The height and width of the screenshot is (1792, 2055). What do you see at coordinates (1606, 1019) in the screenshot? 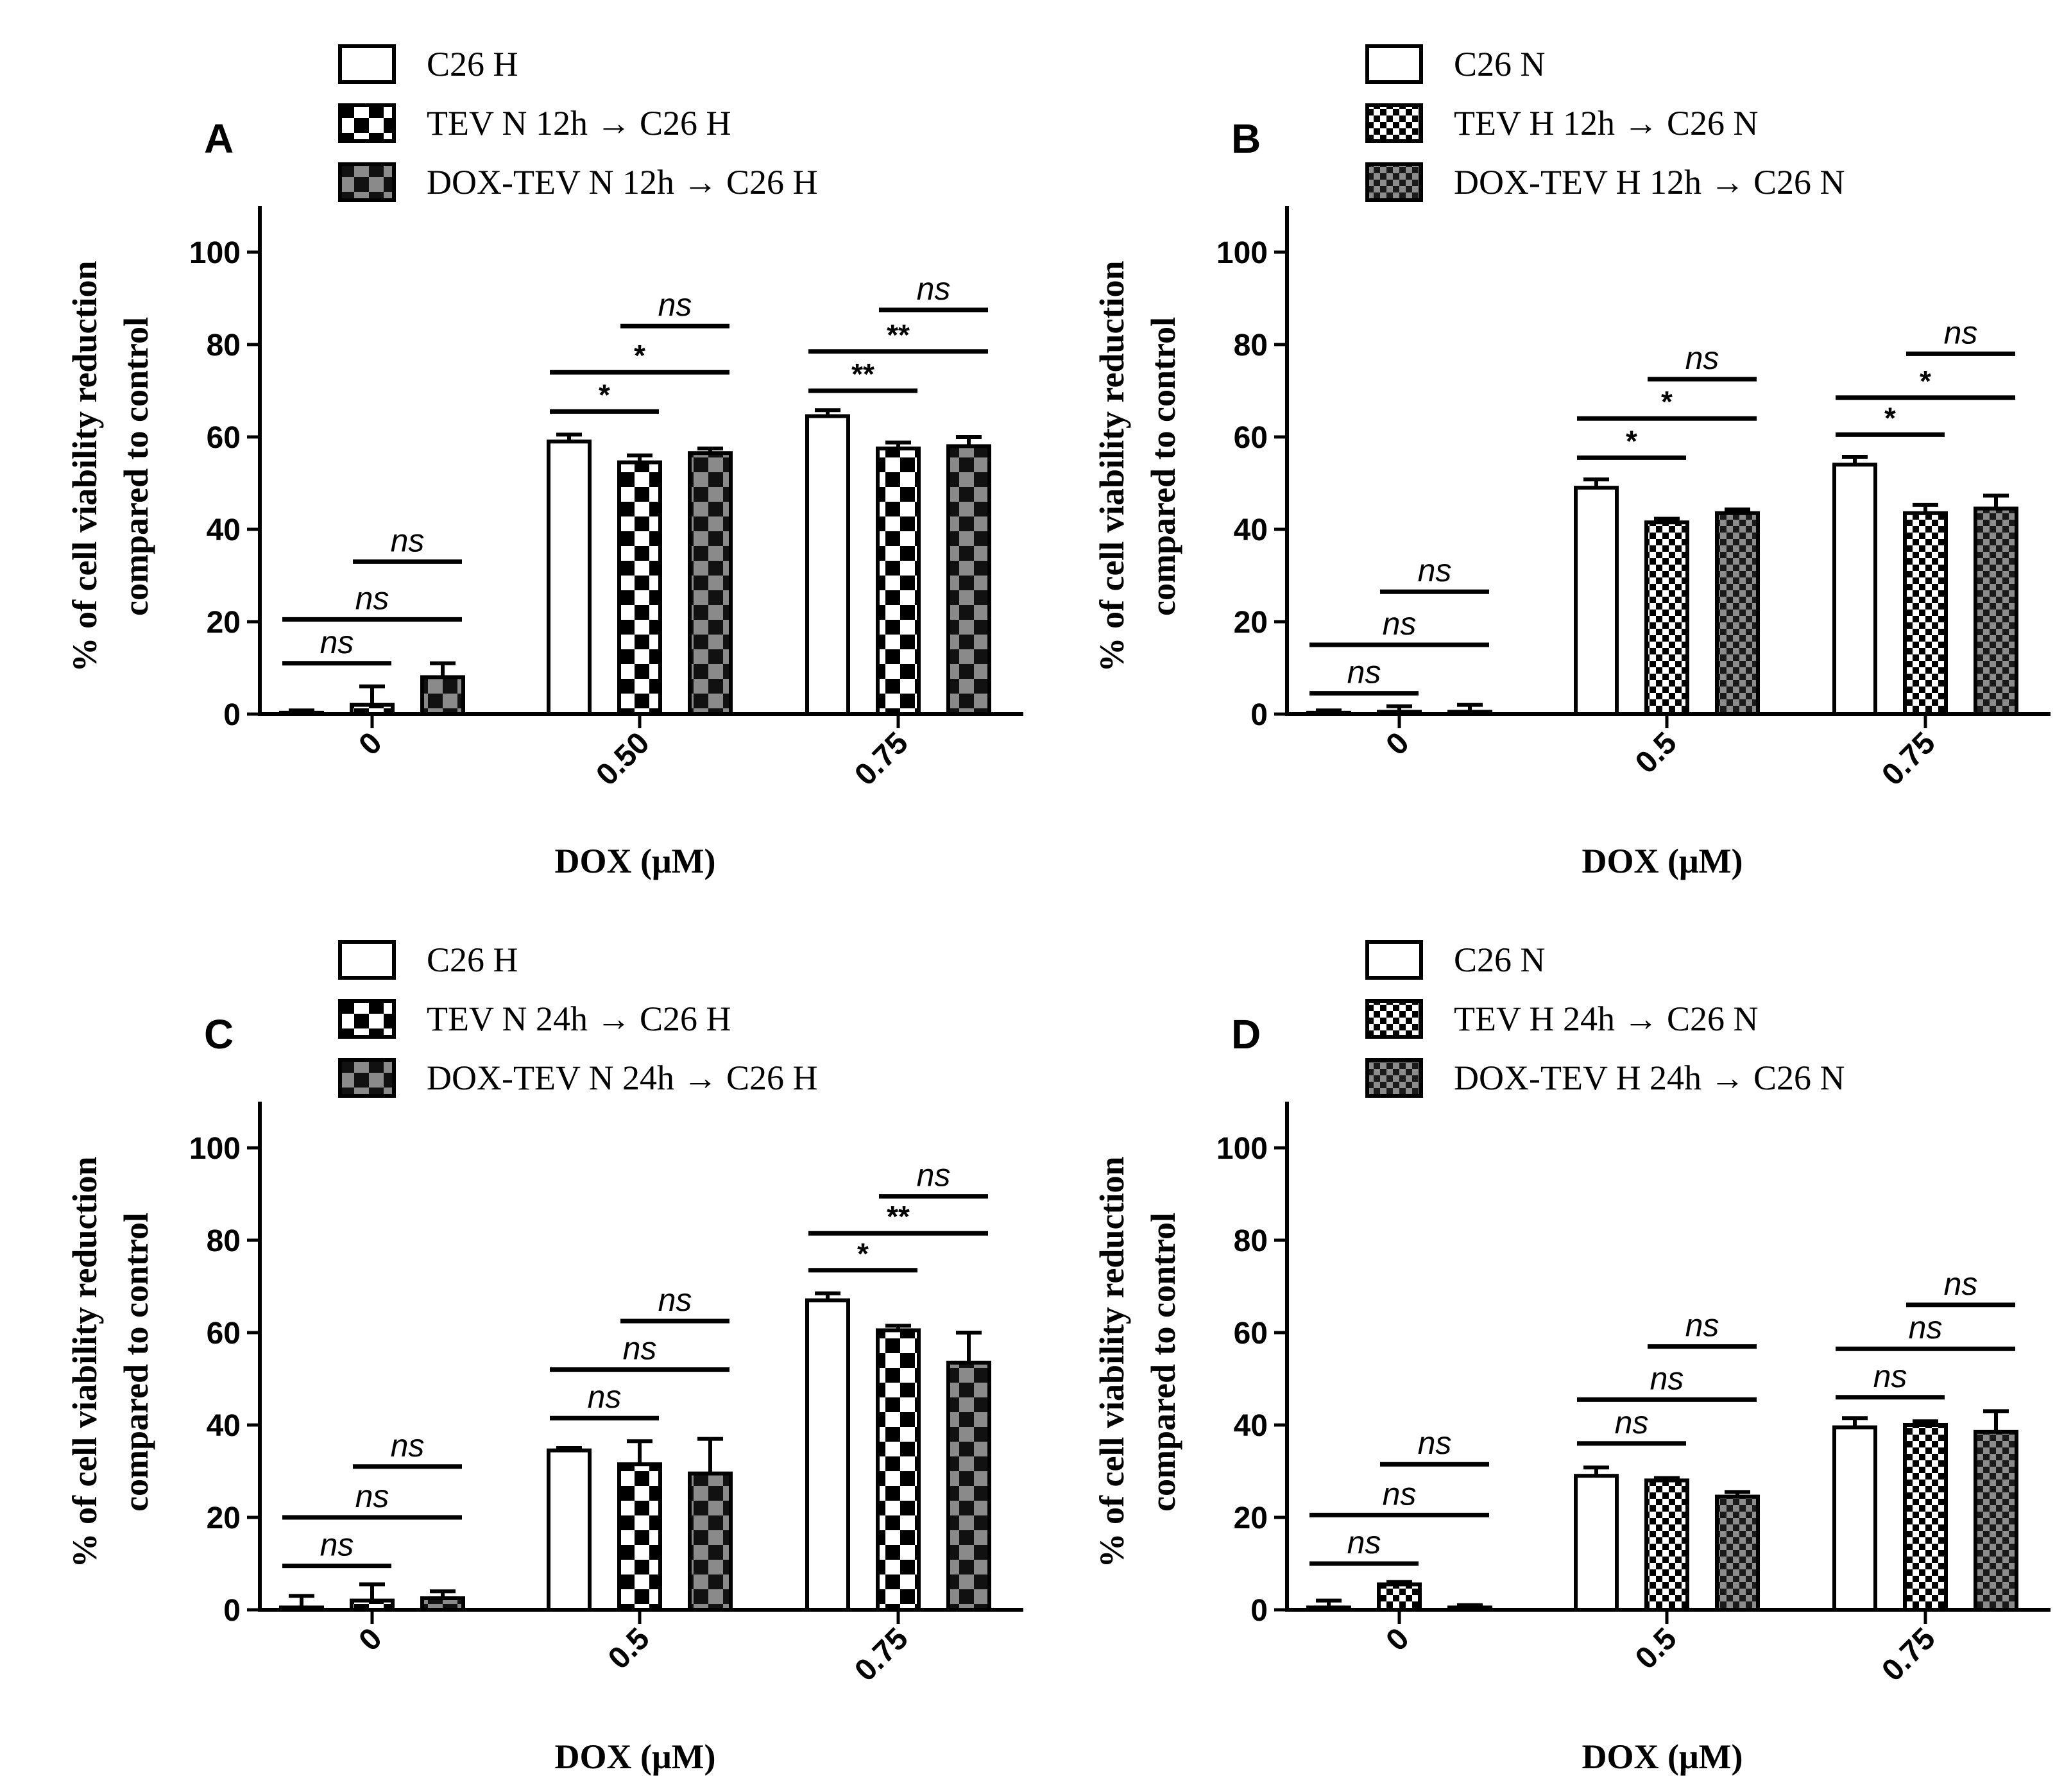
I see `legend-label-2: TEV H 24h → C26 N` at bounding box center [1606, 1019].